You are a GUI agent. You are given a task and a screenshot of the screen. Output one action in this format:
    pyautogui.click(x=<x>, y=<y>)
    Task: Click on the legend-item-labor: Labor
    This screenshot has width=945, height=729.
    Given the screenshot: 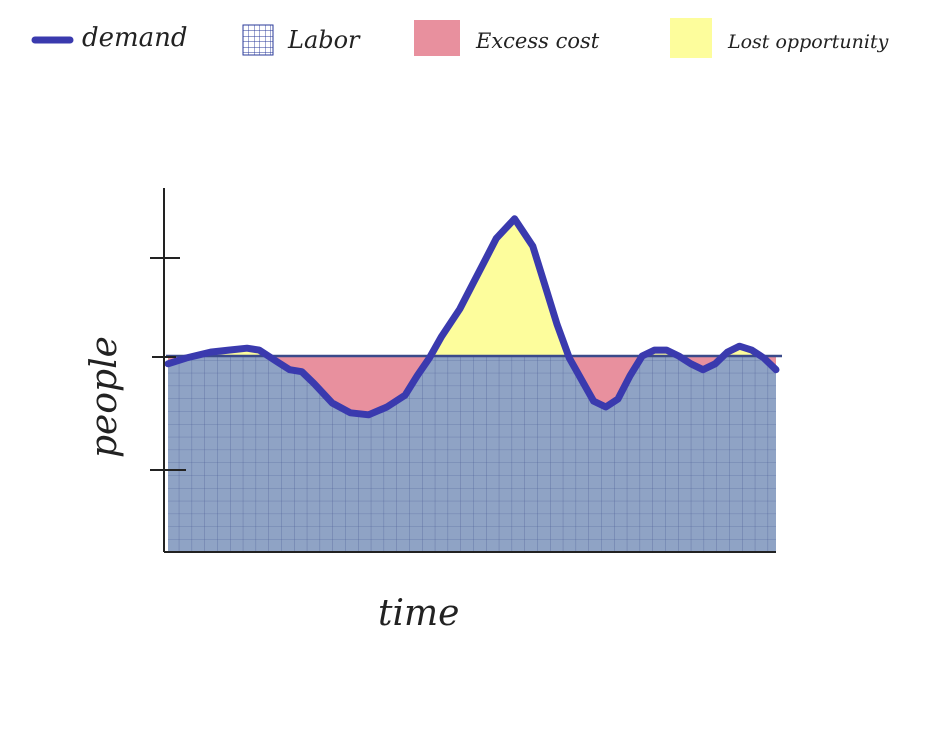 What is the action you would take?
    pyautogui.click(x=301, y=40)
    